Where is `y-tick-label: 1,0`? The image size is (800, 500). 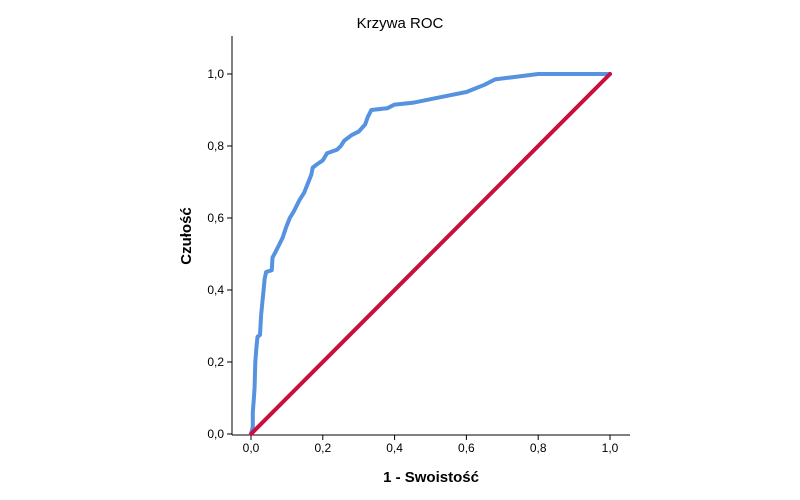 y-tick-label: 1,0 is located at coordinates (215, 74).